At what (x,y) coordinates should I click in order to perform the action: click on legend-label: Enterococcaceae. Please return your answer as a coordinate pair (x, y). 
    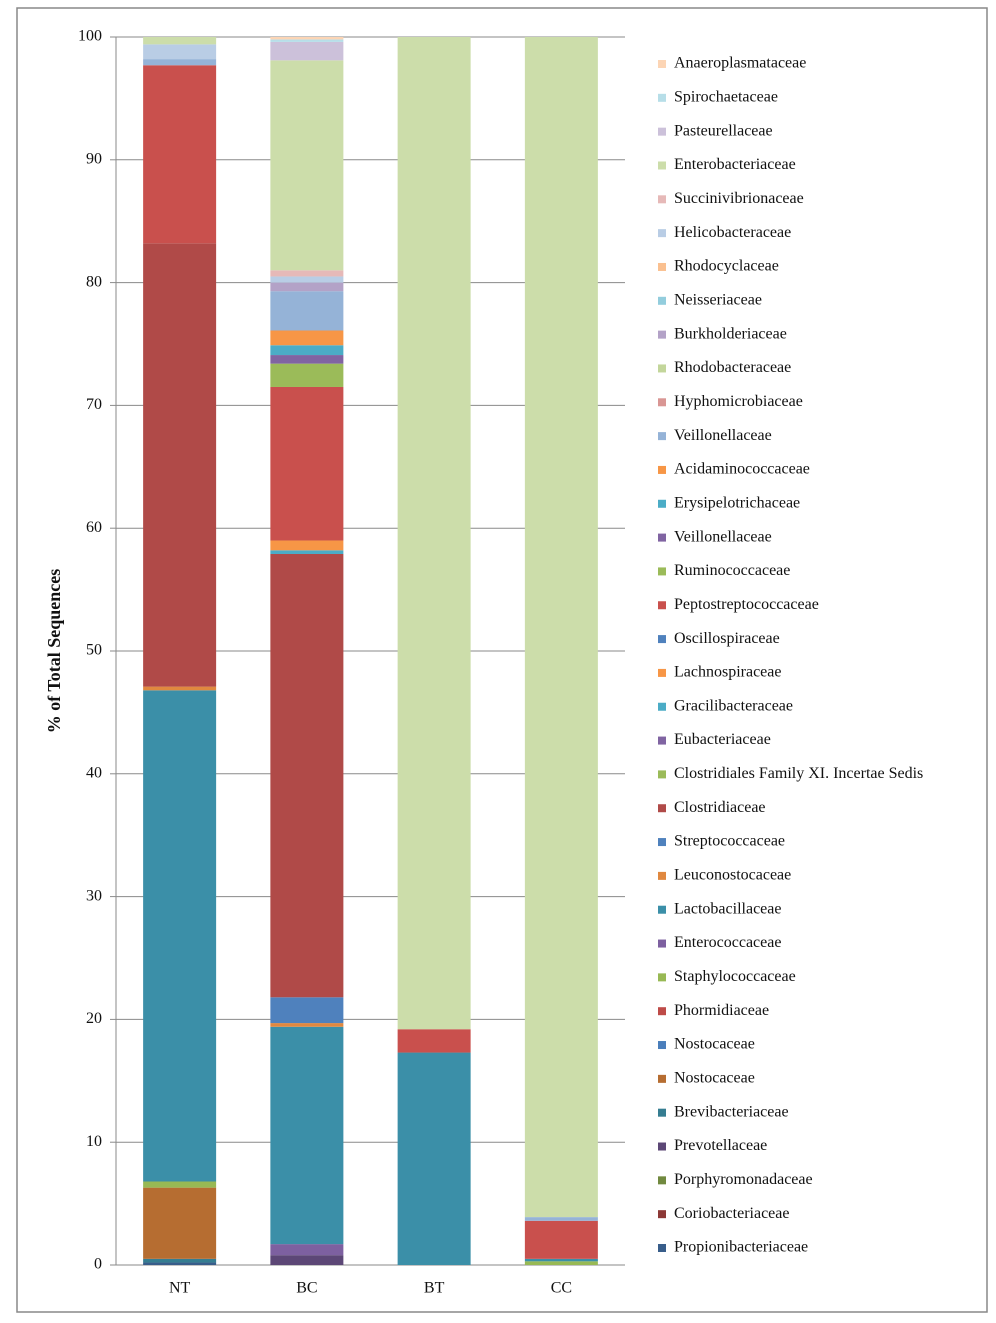
    Looking at the image, I should click on (727, 942).